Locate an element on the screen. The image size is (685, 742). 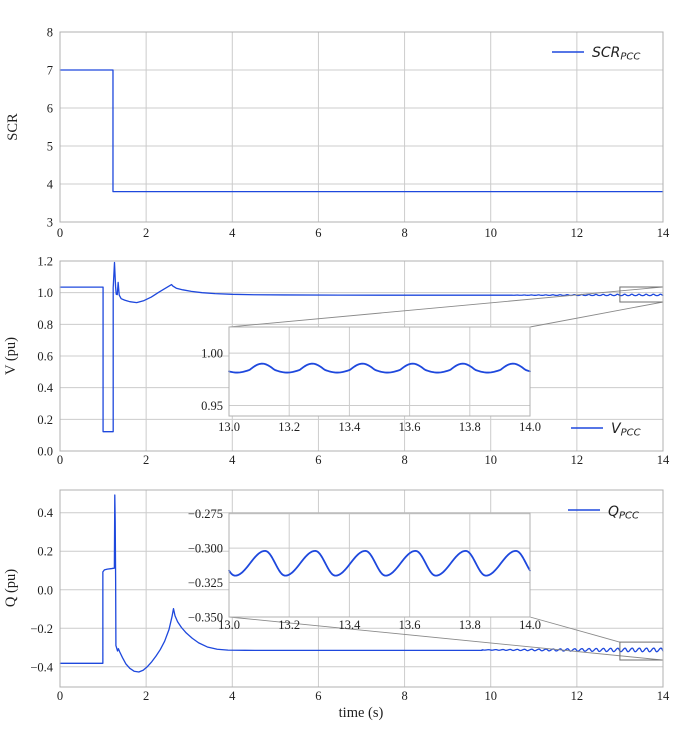
vpcc-legend-label: VPCC is located at coordinates (626, 430).